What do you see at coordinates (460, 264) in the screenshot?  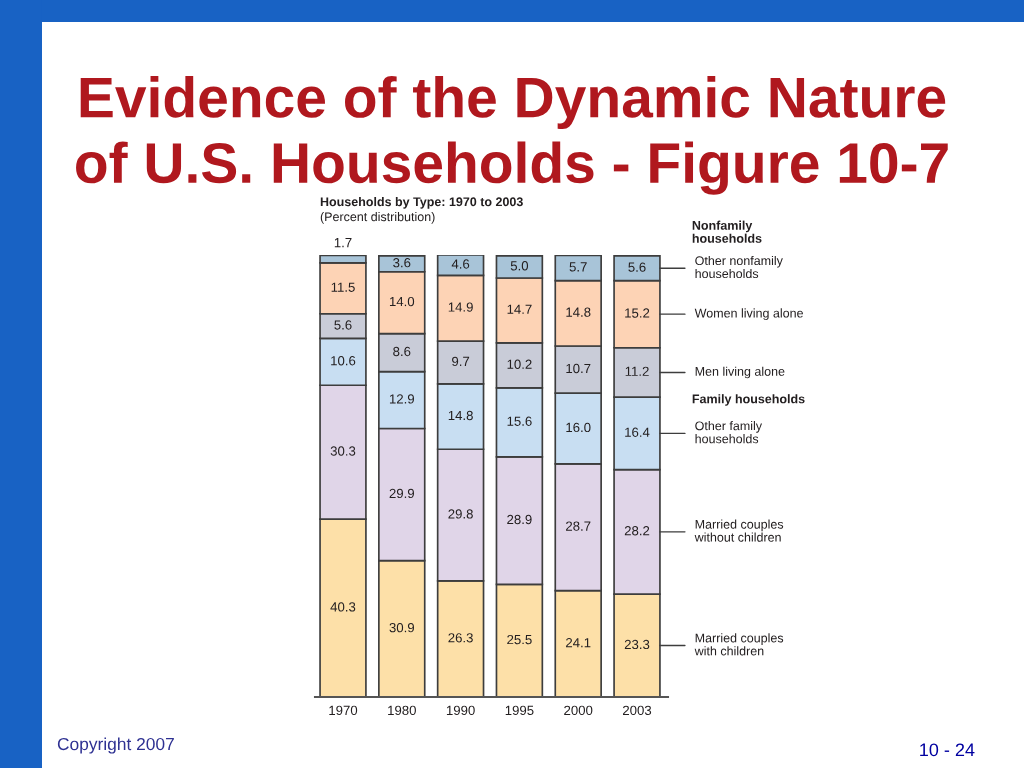 I see `data-label: 4.6` at bounding box center [460, 264].